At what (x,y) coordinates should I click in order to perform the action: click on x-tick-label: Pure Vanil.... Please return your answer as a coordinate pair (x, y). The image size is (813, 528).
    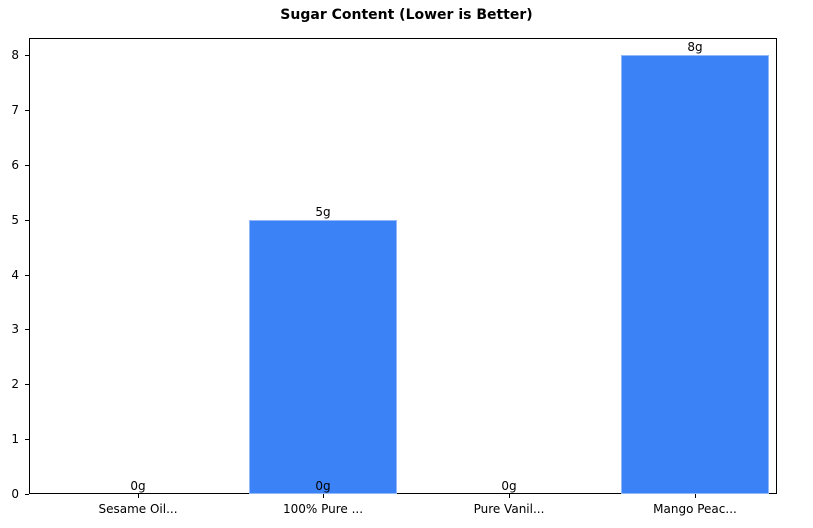
    Looking at the image, I should click on (509, 509).